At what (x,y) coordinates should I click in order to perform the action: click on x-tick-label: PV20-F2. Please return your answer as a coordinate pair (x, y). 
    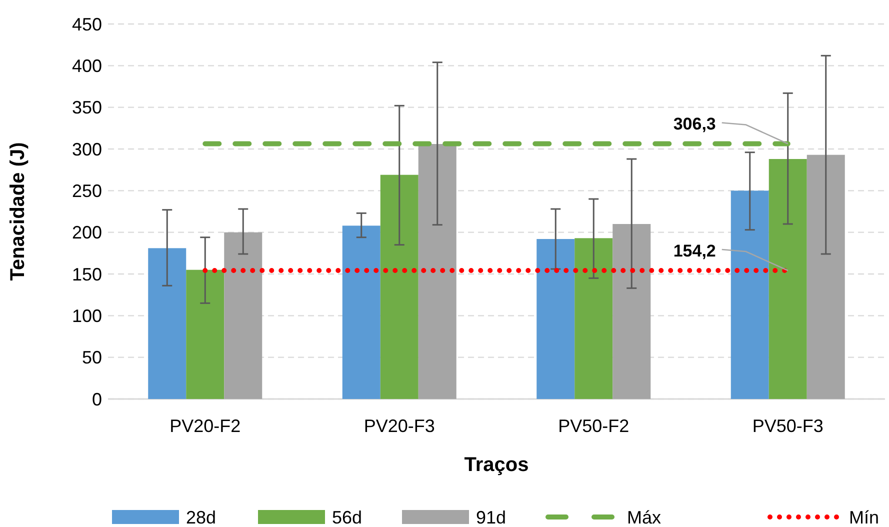
    Looking at the image, I should click on (205, 426).